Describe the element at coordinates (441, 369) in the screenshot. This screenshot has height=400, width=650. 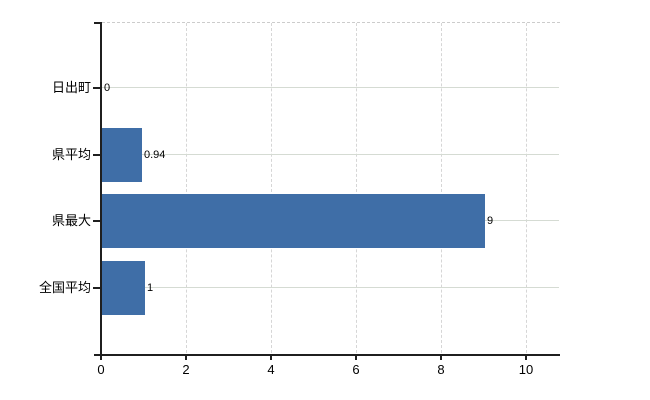
I see `x-tick-label: 8` at that location.